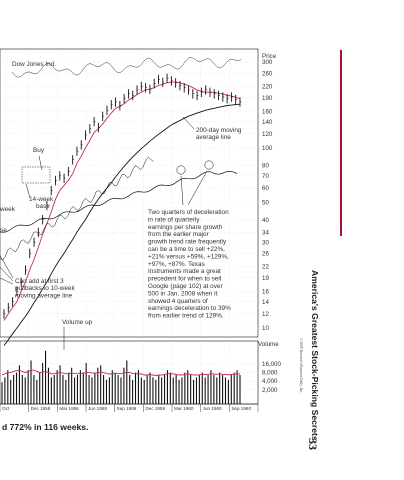 The height and width of the screenshot is (480, 404). I want to click on price-tick-label: 50, so click(265, 202).